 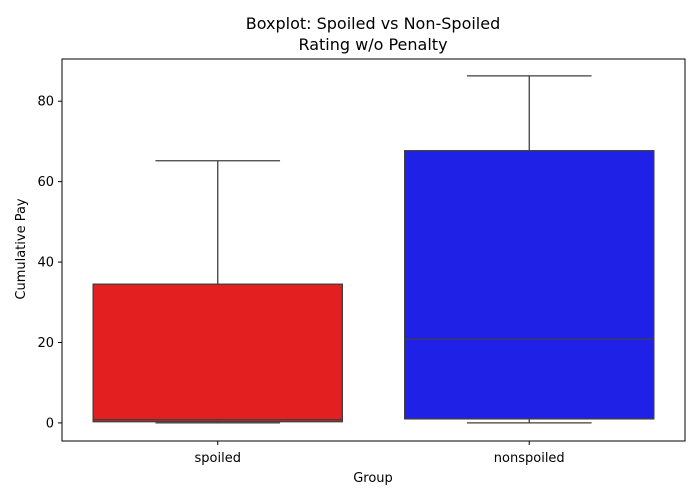 What do you see at coordinates (50, 423) in the screenshot?
I see `y-tick-label-0: 0` at bounding box center [50, 423].